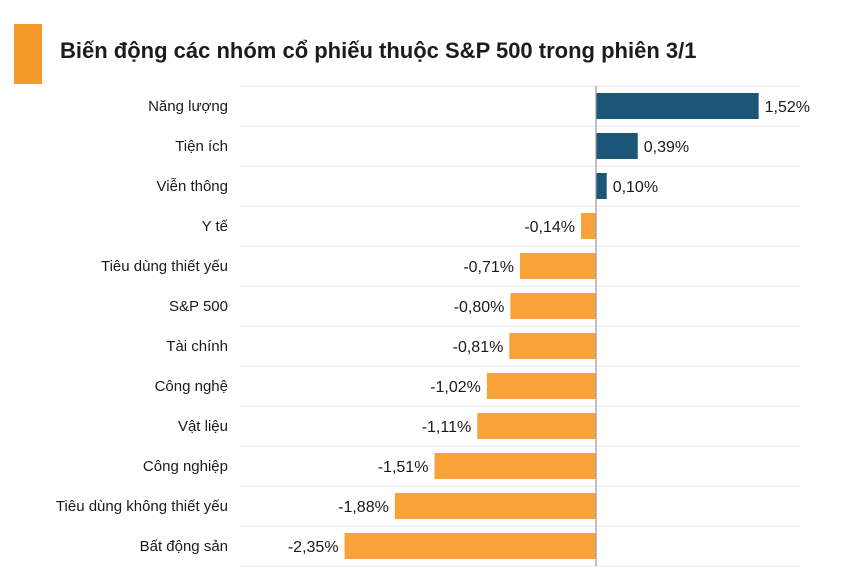 The image size is (844, 573). What do you see at coordinates (549, 227) in the screenshot?
I see `value-label: -0,14%` at bounding box center [549, 227].